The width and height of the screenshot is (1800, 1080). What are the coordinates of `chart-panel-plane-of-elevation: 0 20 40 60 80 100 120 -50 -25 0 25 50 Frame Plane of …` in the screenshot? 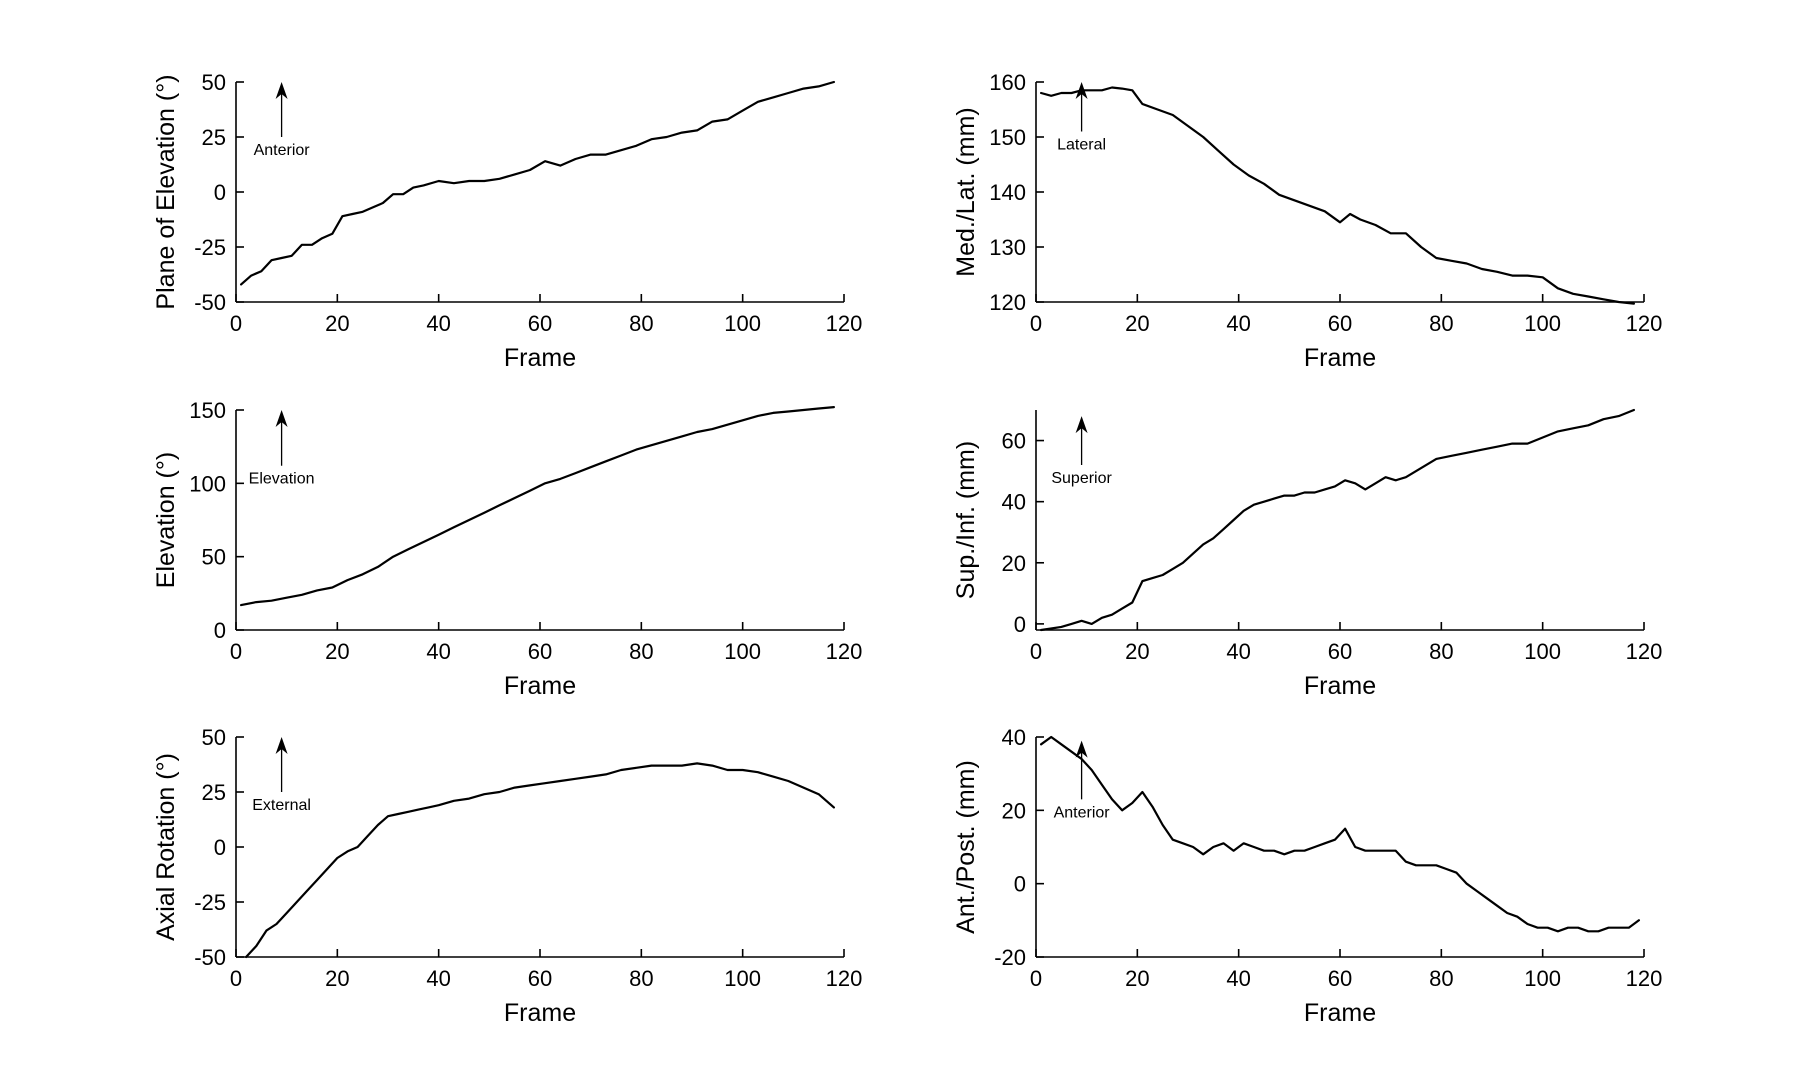 It's located at (507, 221).